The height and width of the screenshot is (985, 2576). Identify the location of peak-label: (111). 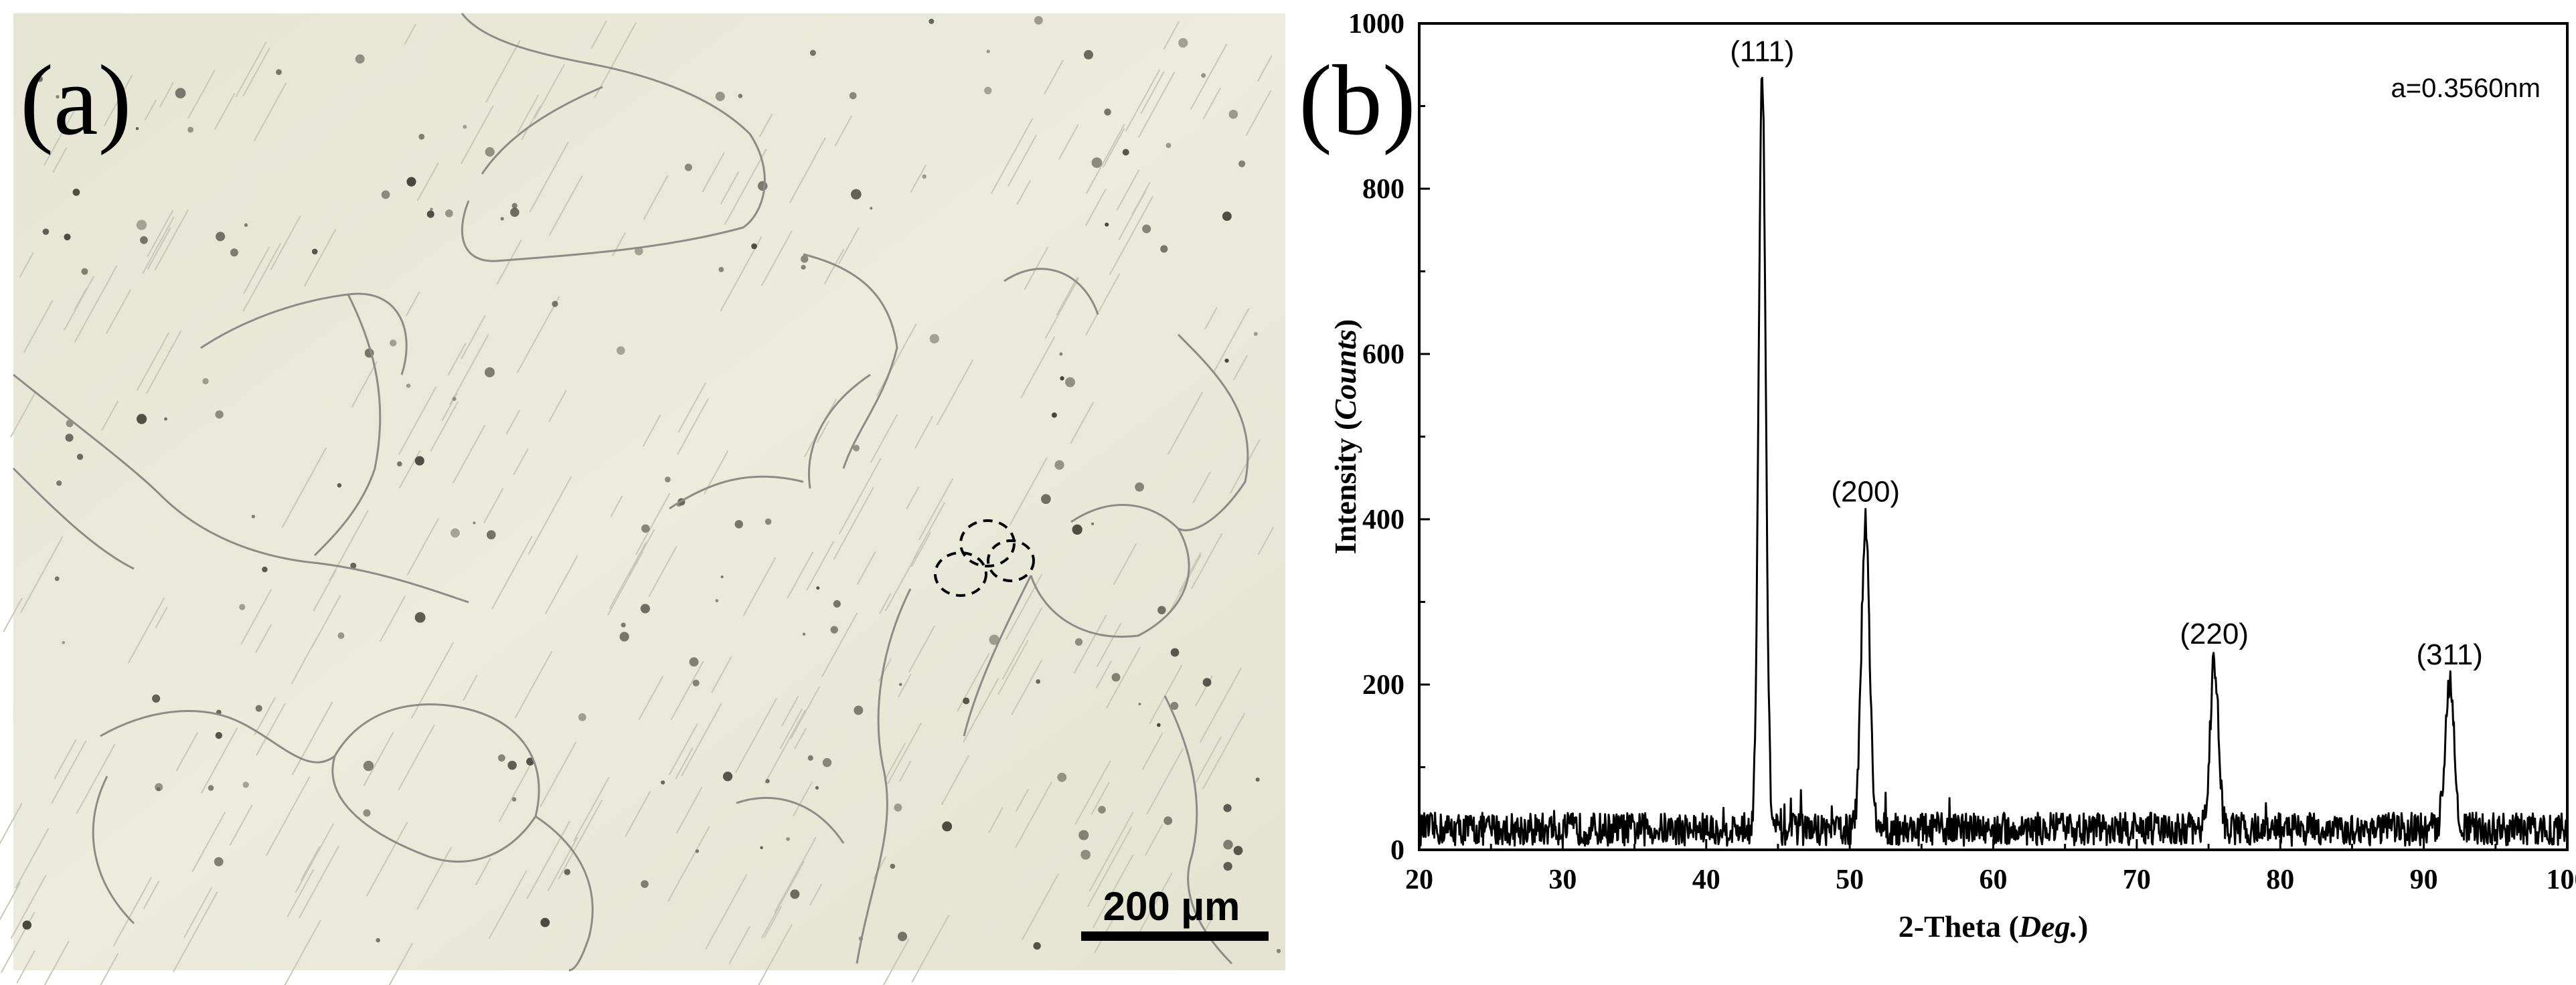
(1762, 52).